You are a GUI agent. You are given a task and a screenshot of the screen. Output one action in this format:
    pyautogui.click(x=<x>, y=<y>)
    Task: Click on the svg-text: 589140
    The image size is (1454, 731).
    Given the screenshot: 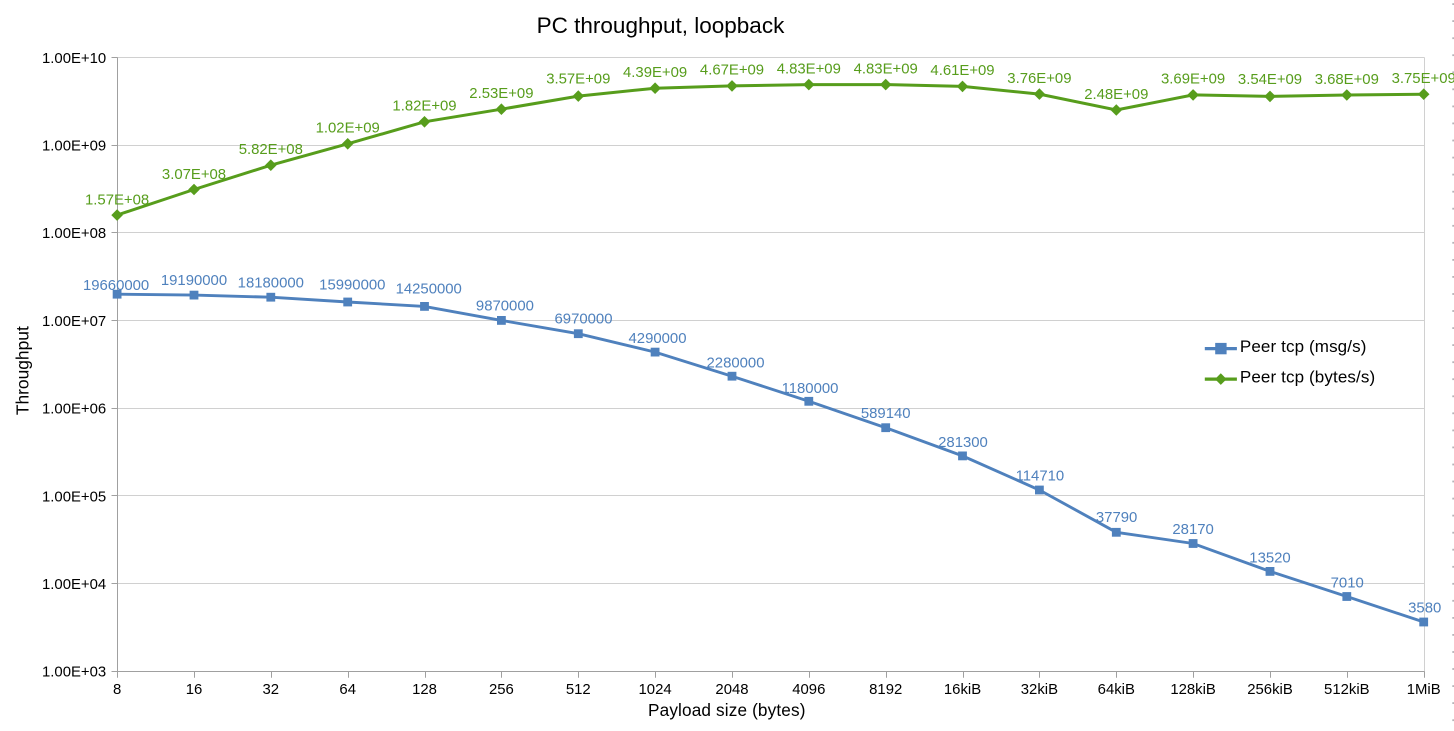 What is the action you would take?
    pyautogui.click(x=886, y=414)
    